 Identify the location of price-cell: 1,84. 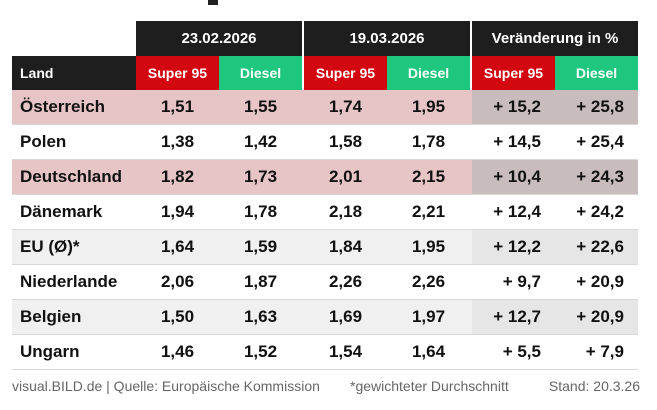
(345, 247).